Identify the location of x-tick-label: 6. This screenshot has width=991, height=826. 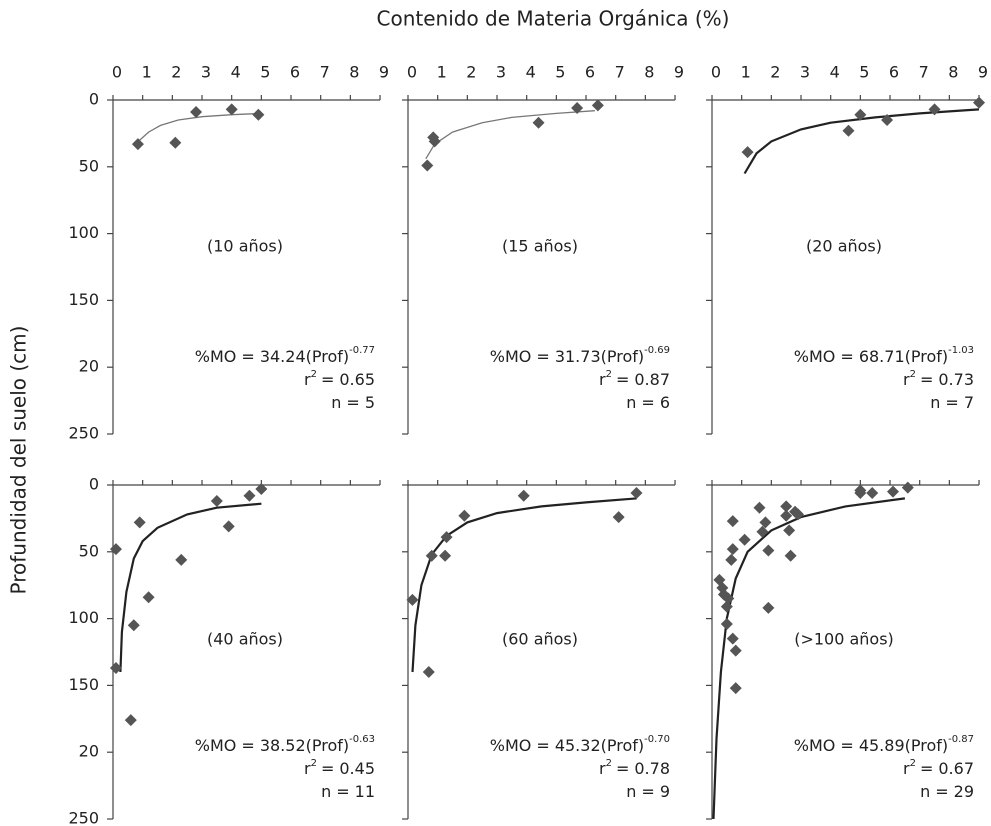
(894, 72).